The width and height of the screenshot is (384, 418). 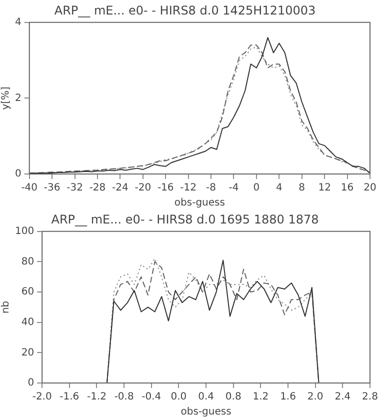 What do you see at coordinates (302, 188) in the screenshot?
I see `x-tick-label: 8` at bounding box center [302, 188].